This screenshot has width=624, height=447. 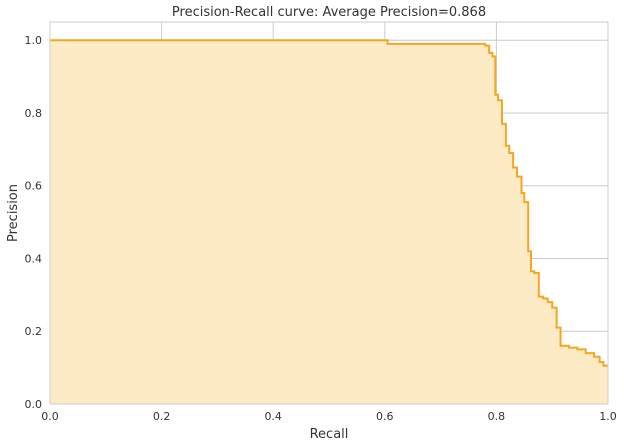 What do you see at coordinates (34, 404) in the screenshot?
I see `y-tick-label: 0.0` at bounding box center [34, 404].